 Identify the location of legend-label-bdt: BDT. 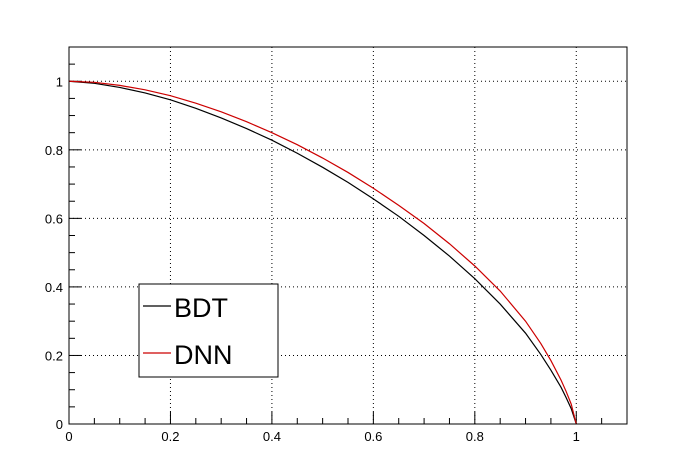
(201, 308).